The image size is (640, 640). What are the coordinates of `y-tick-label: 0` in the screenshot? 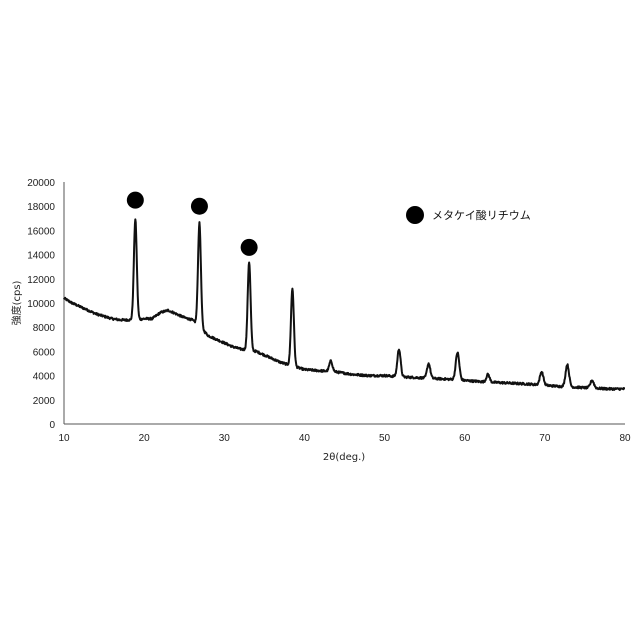 It's located at (52, 425).